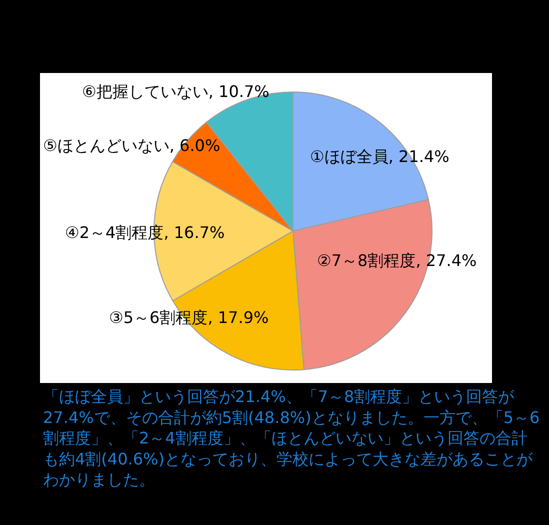 The height and width of the screenshot is (525, 549). I want to click on slice-label: ②7～8割程度, 27.4%, so click(397, 260).